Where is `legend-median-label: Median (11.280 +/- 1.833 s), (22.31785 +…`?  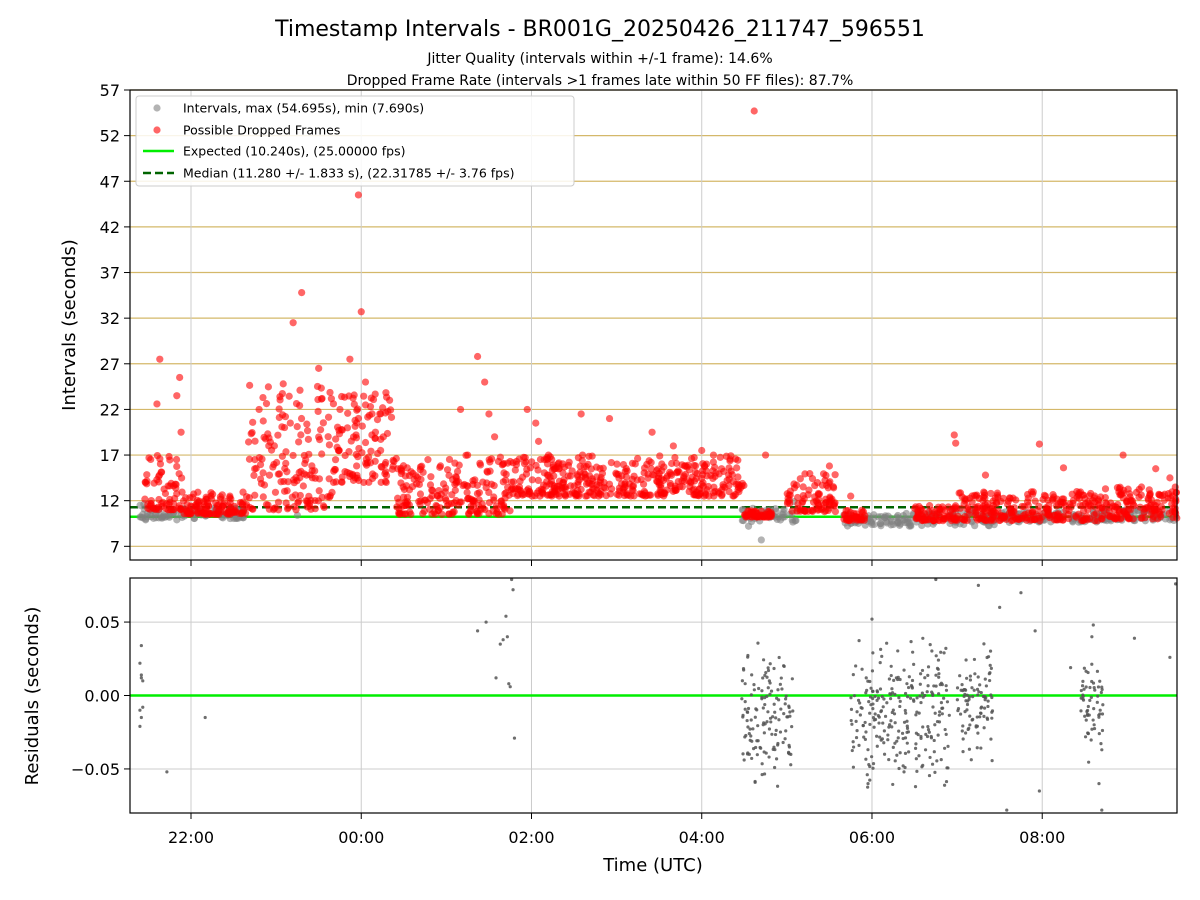 legend-median-label: Median (11.280 +/- 1.833 s), (22.31785 +… is located at coordinates (348, 173).